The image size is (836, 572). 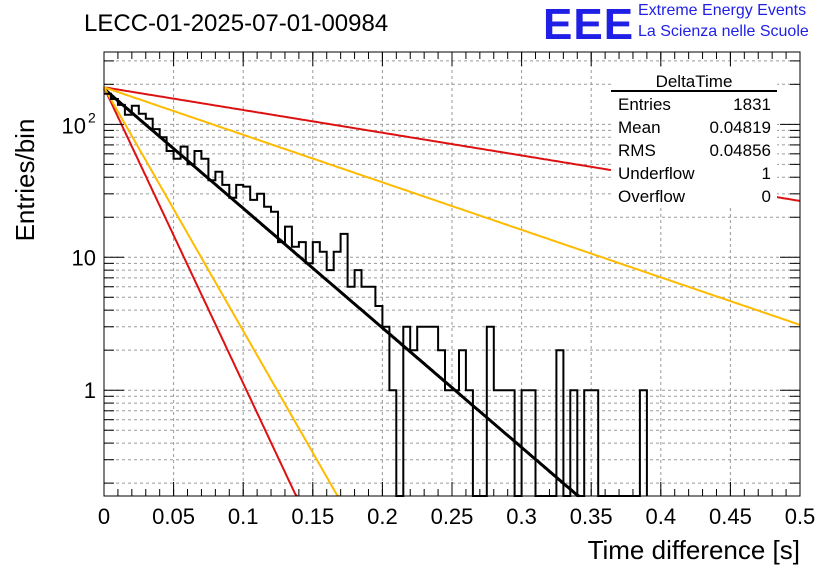 What do you see at coordinates (92, 117) in the screenshot?
I see `y-tick-label-exponent: 2` at bounding box center [92, 117].